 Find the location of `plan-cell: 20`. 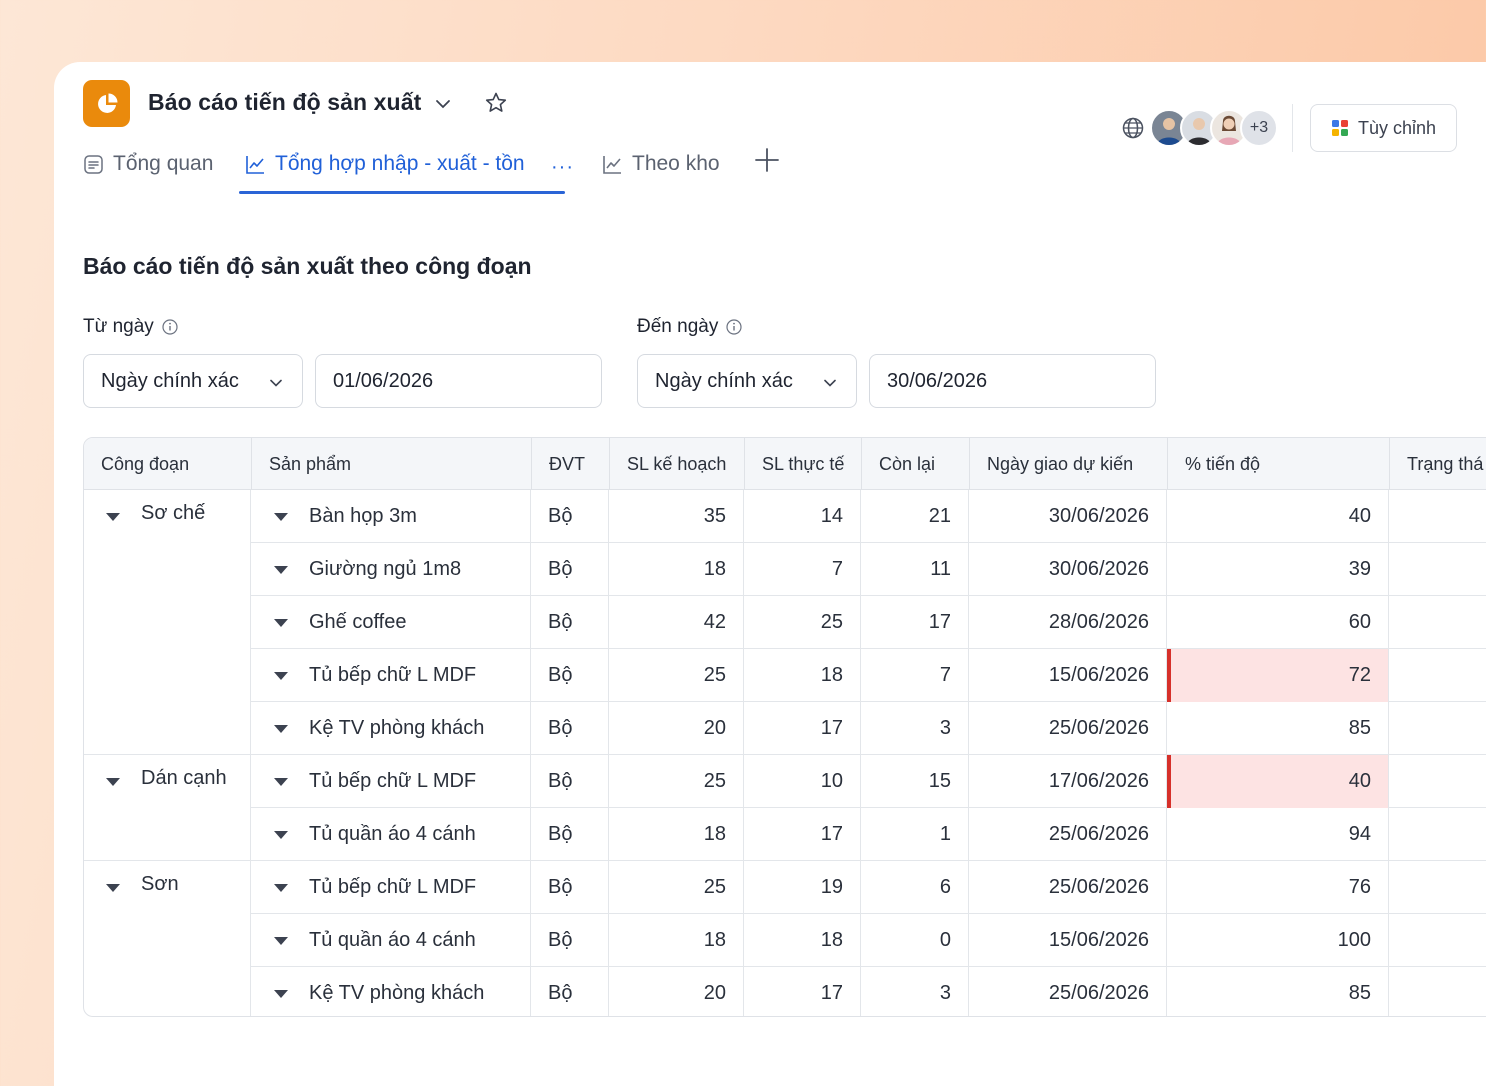

plan-cell: 20 is located at coordinates (676, 728).